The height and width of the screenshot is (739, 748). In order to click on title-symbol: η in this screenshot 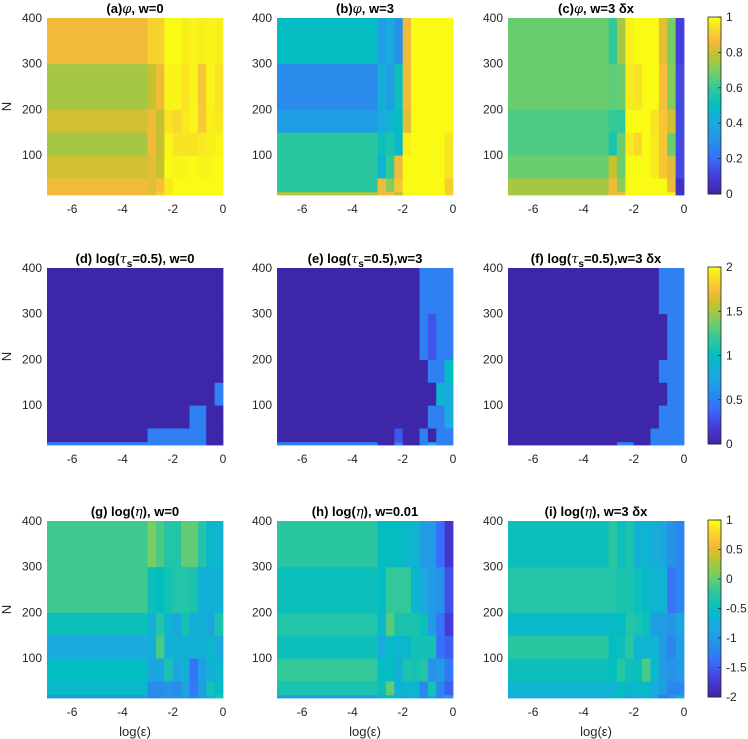, I will do `click(139, 512)`.